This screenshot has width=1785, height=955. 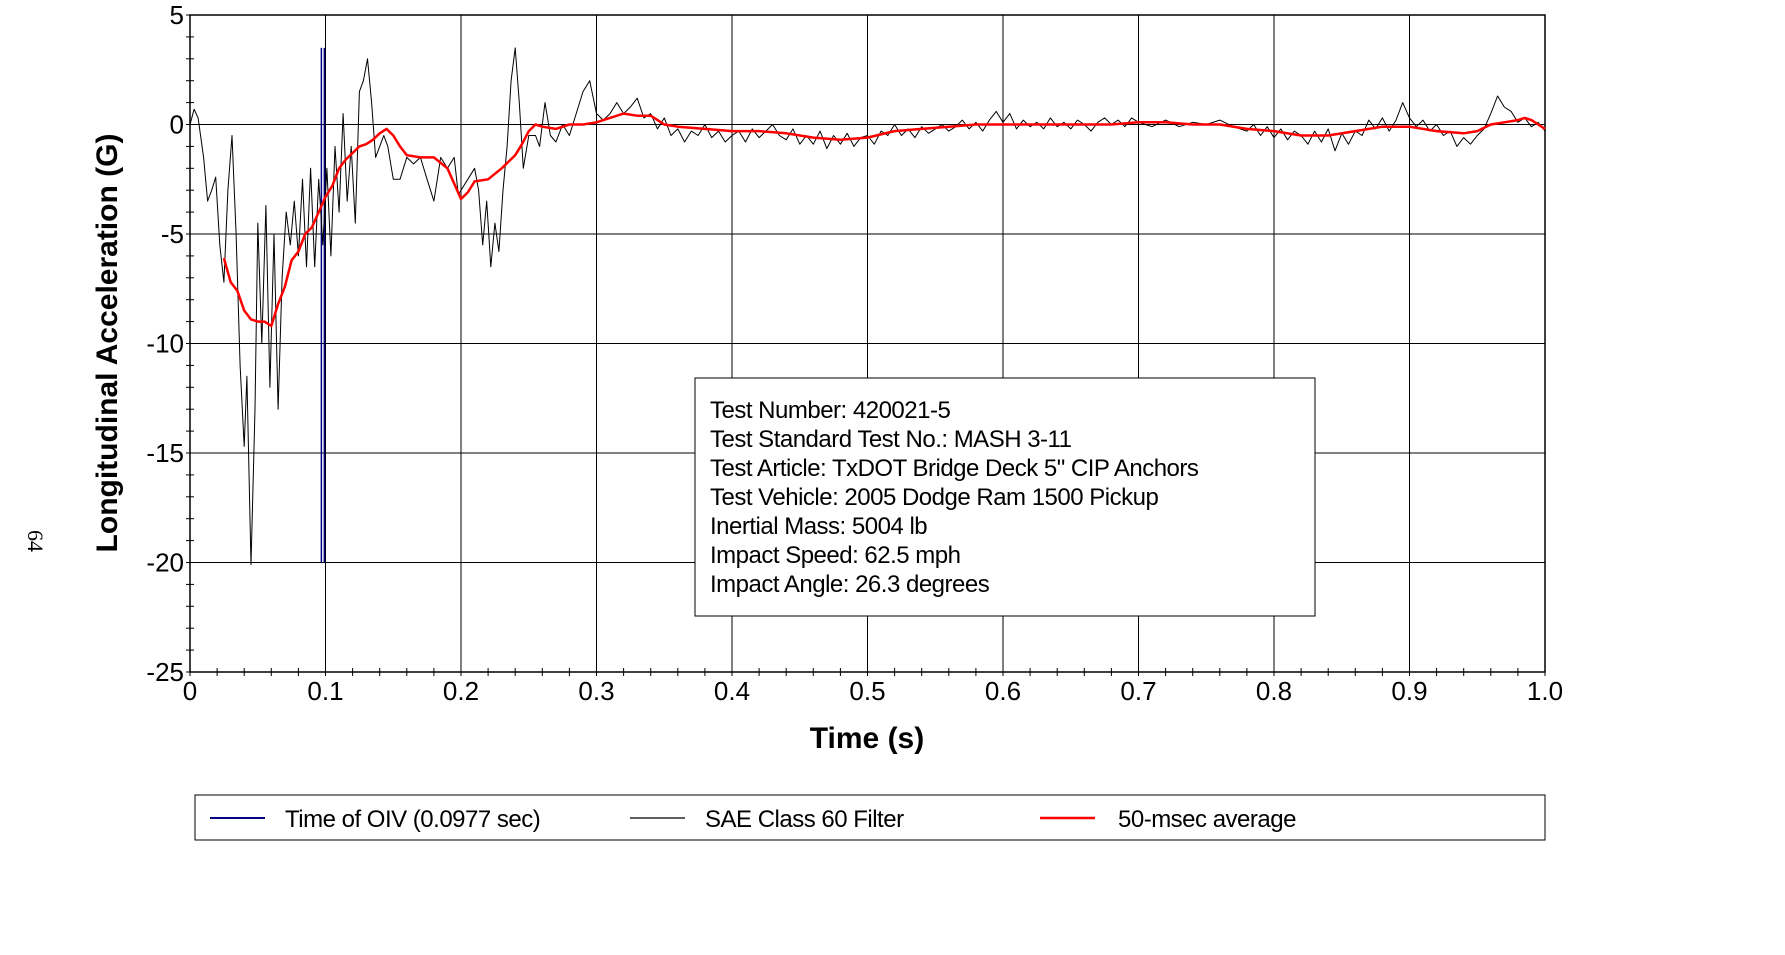 I want to click on legend-label-oiv: Time of OIV (0.0977 sec), so click(x=412, y=819).